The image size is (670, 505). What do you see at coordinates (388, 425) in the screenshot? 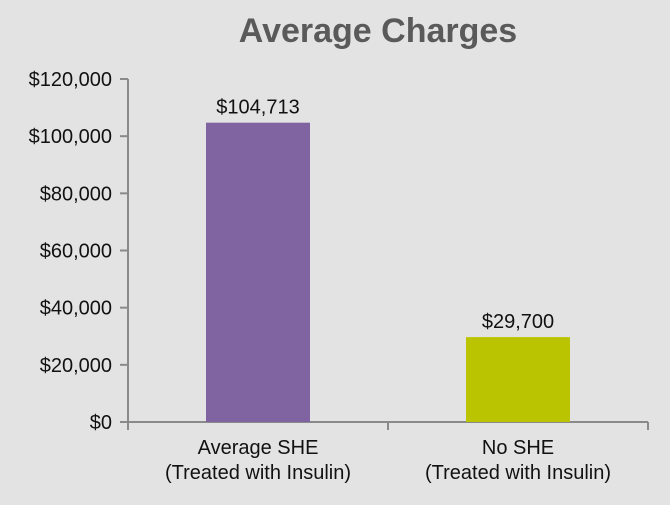
I see `x-axis` at bounding box center [388, 425].